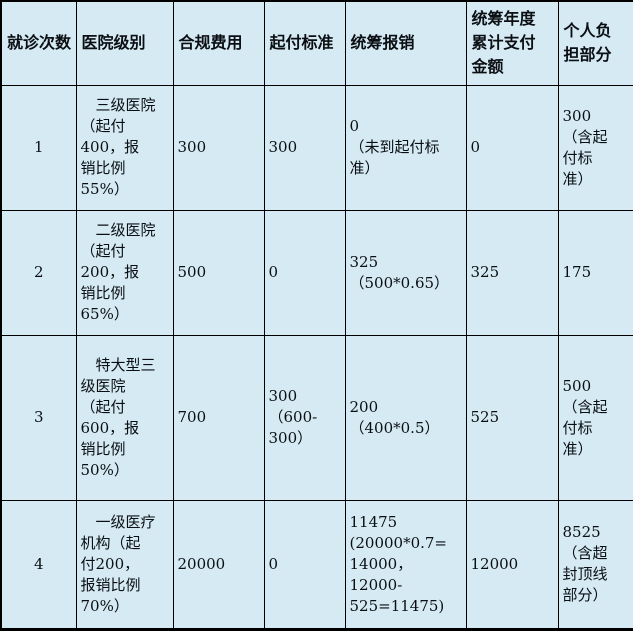 This screenshot has width=633, height=631. I want to click on cell-deductible: 300, so click(304, 147).